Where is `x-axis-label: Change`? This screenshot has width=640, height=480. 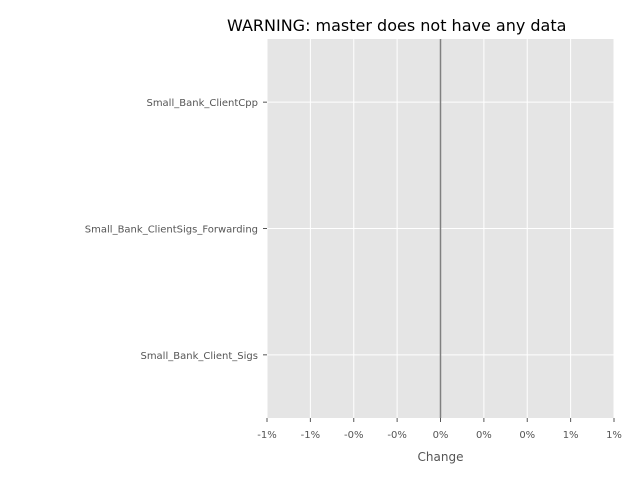
x-axis-label: Change is located at coordinates (441, 457).